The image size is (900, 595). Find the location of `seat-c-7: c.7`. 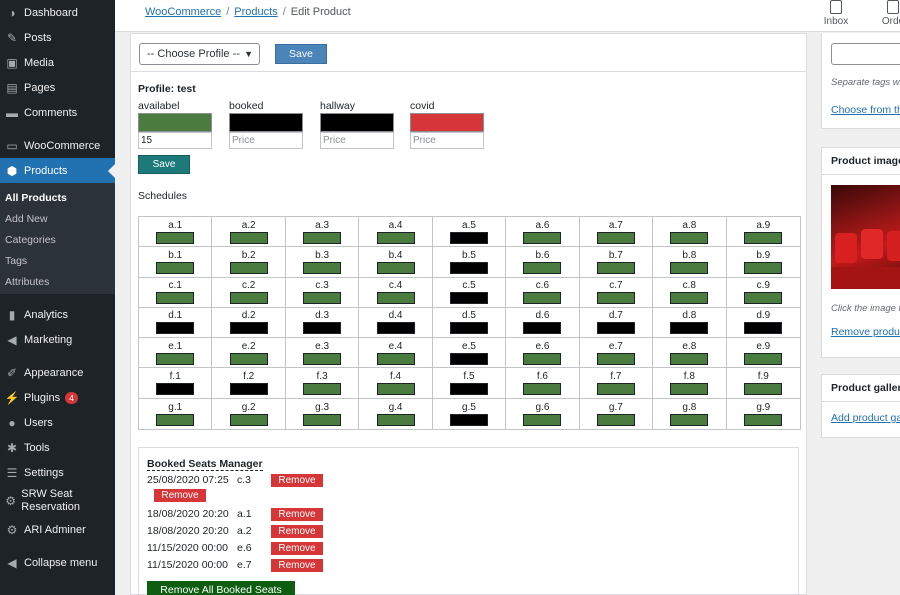

seat-c-7: c.7 is located at coordinates (616, 292).